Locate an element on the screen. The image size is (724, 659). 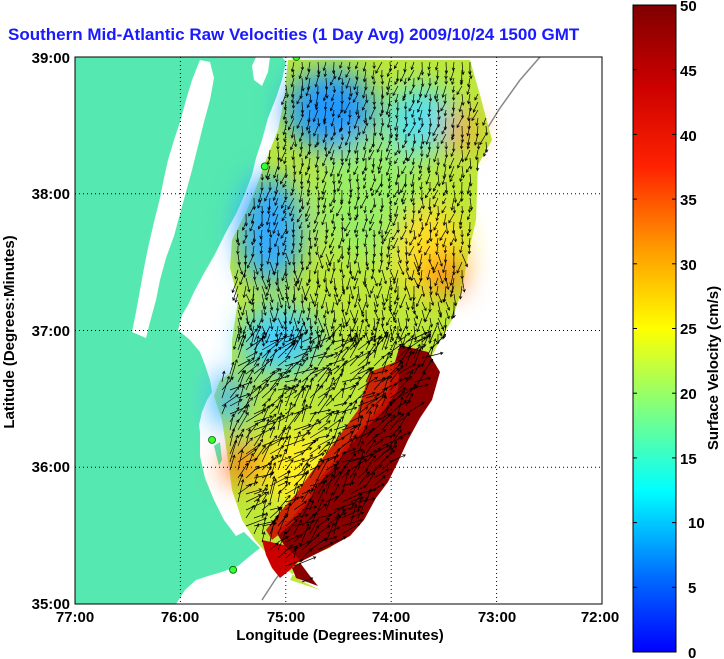
speed-blob-orange-east is located at coordinates (460, 130).